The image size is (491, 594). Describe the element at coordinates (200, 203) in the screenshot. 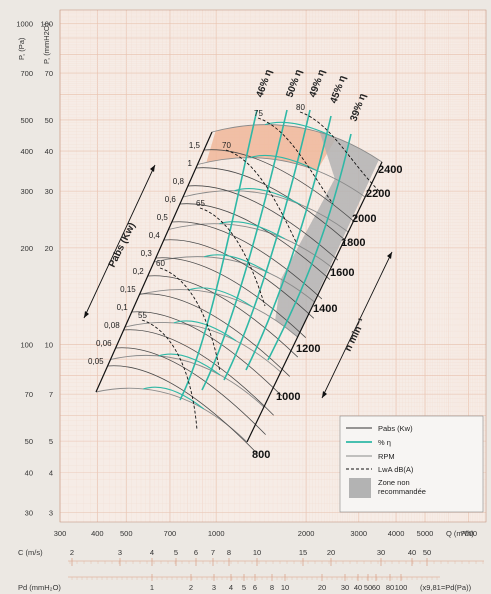

I see `noise-label: 65` at that location.